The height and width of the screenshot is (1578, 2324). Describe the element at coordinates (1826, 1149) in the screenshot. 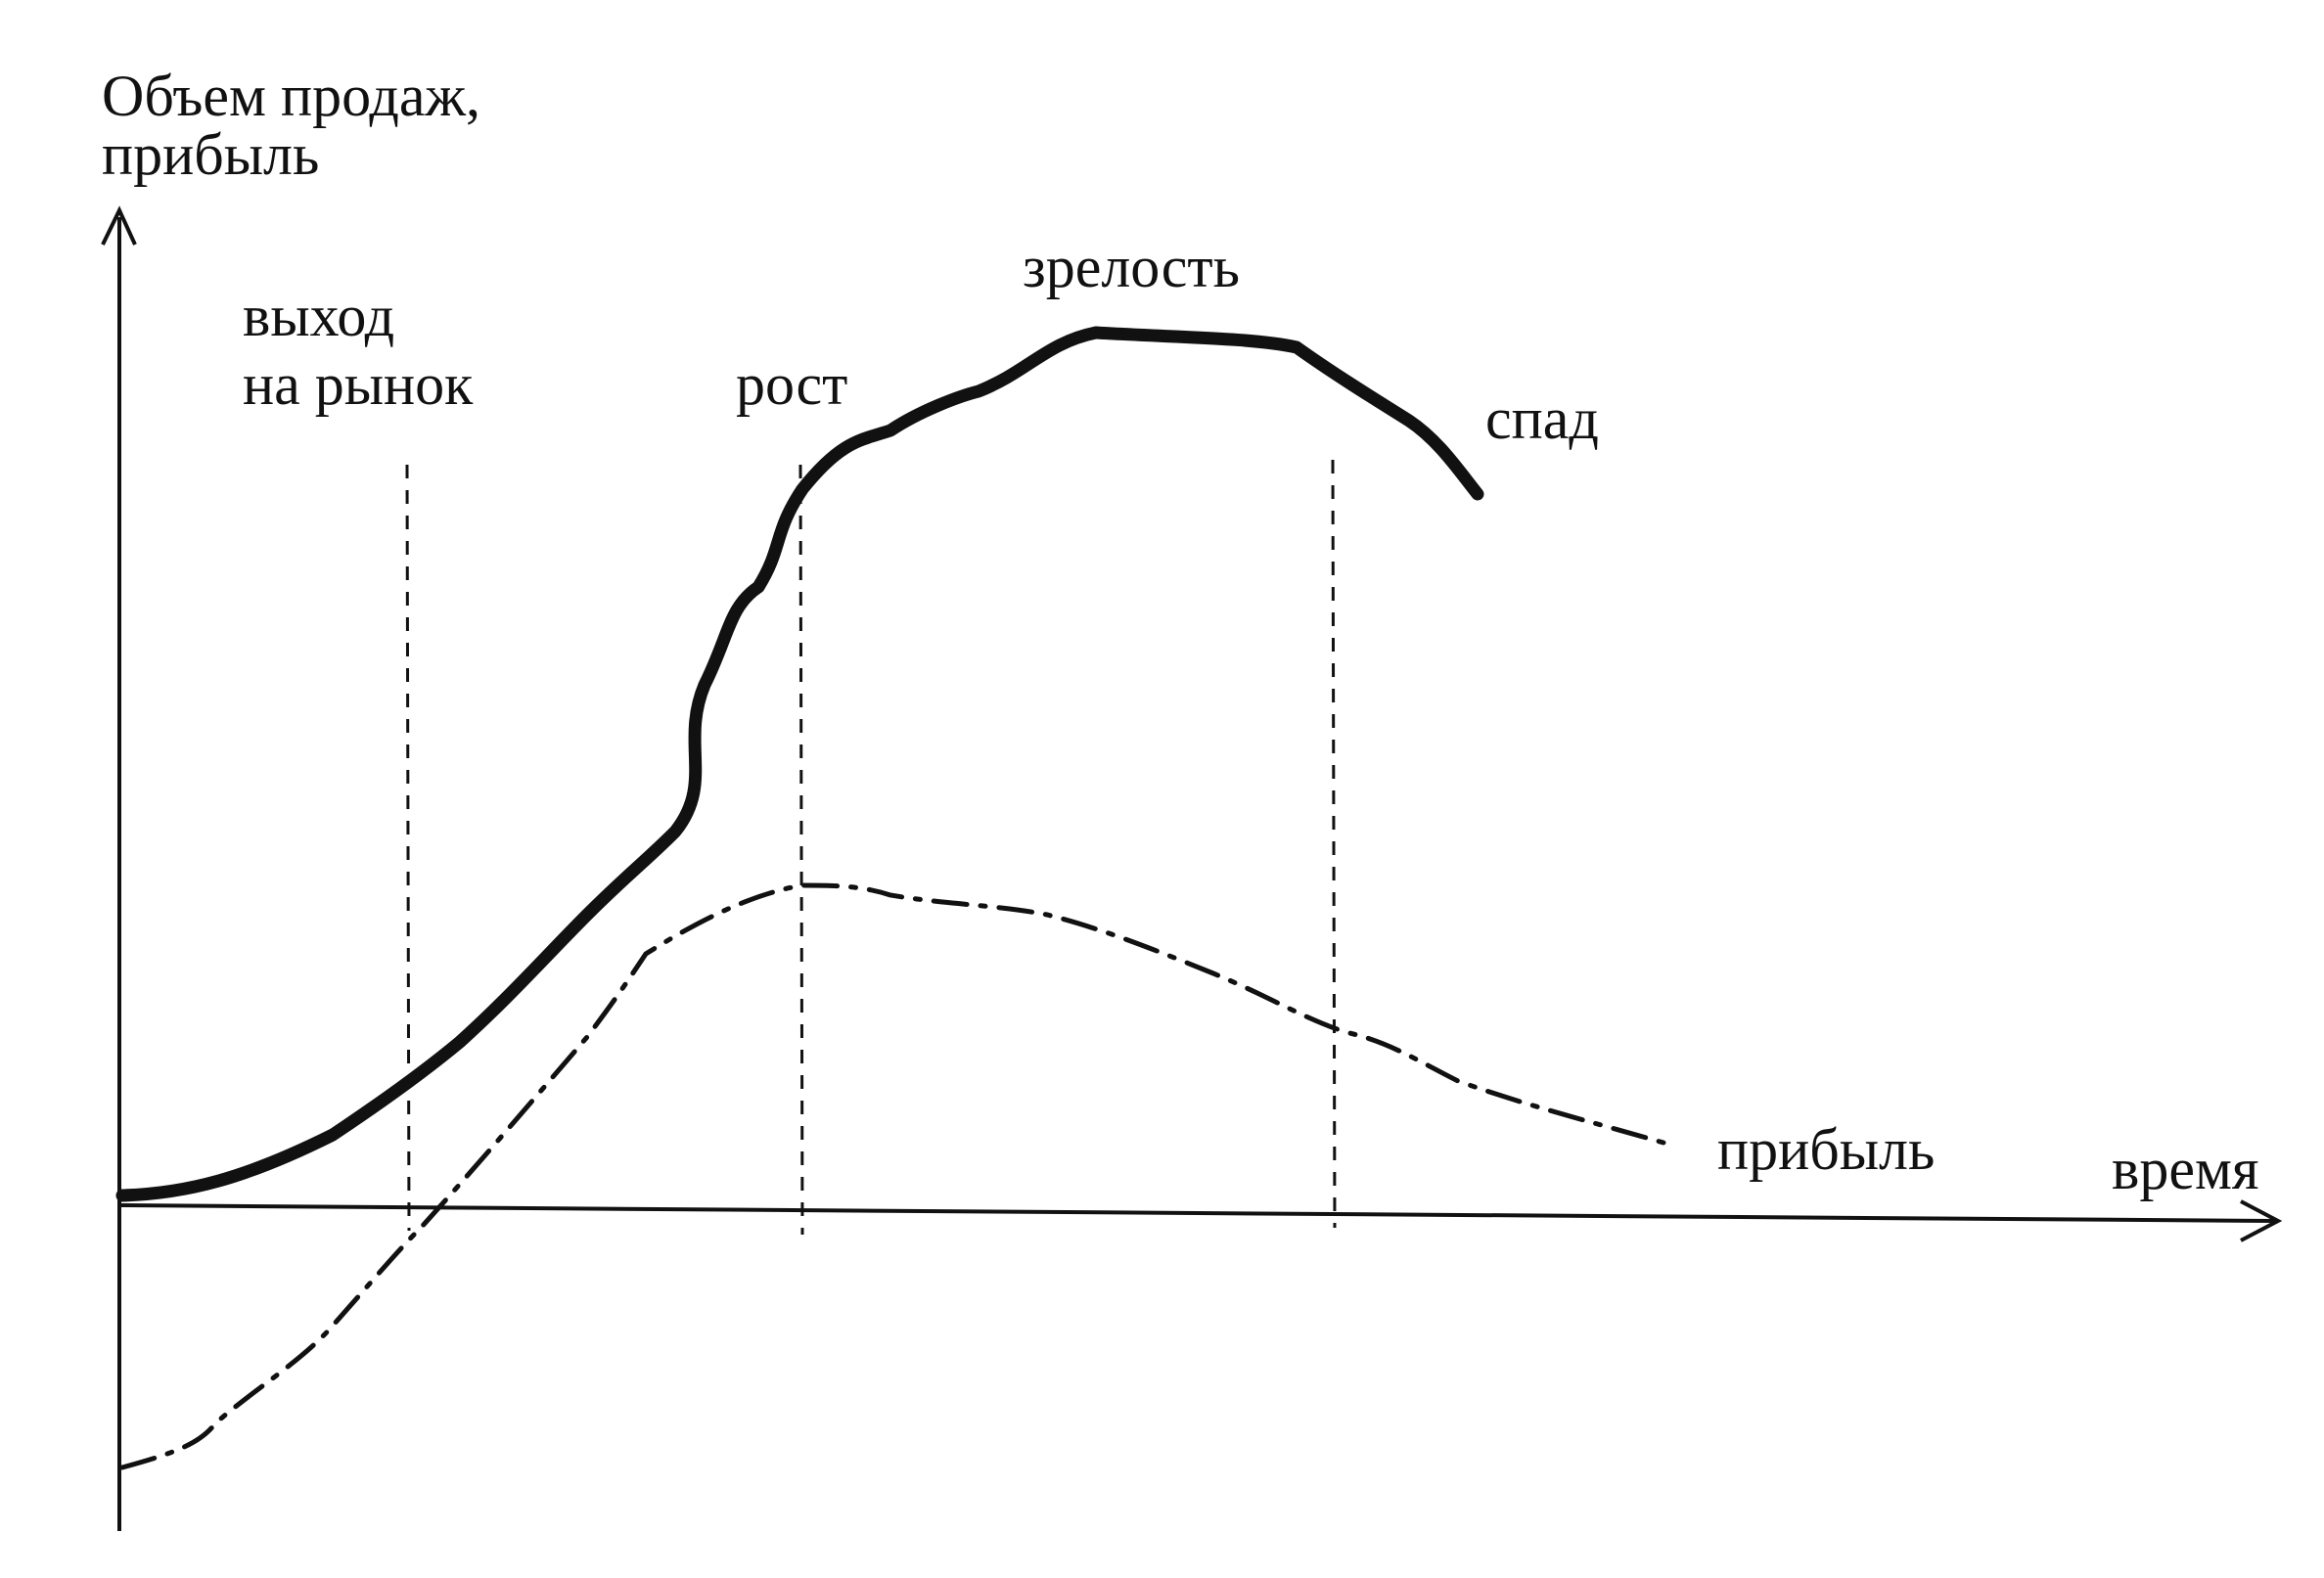

I see `profit-curve-label: прибыль` at that location.